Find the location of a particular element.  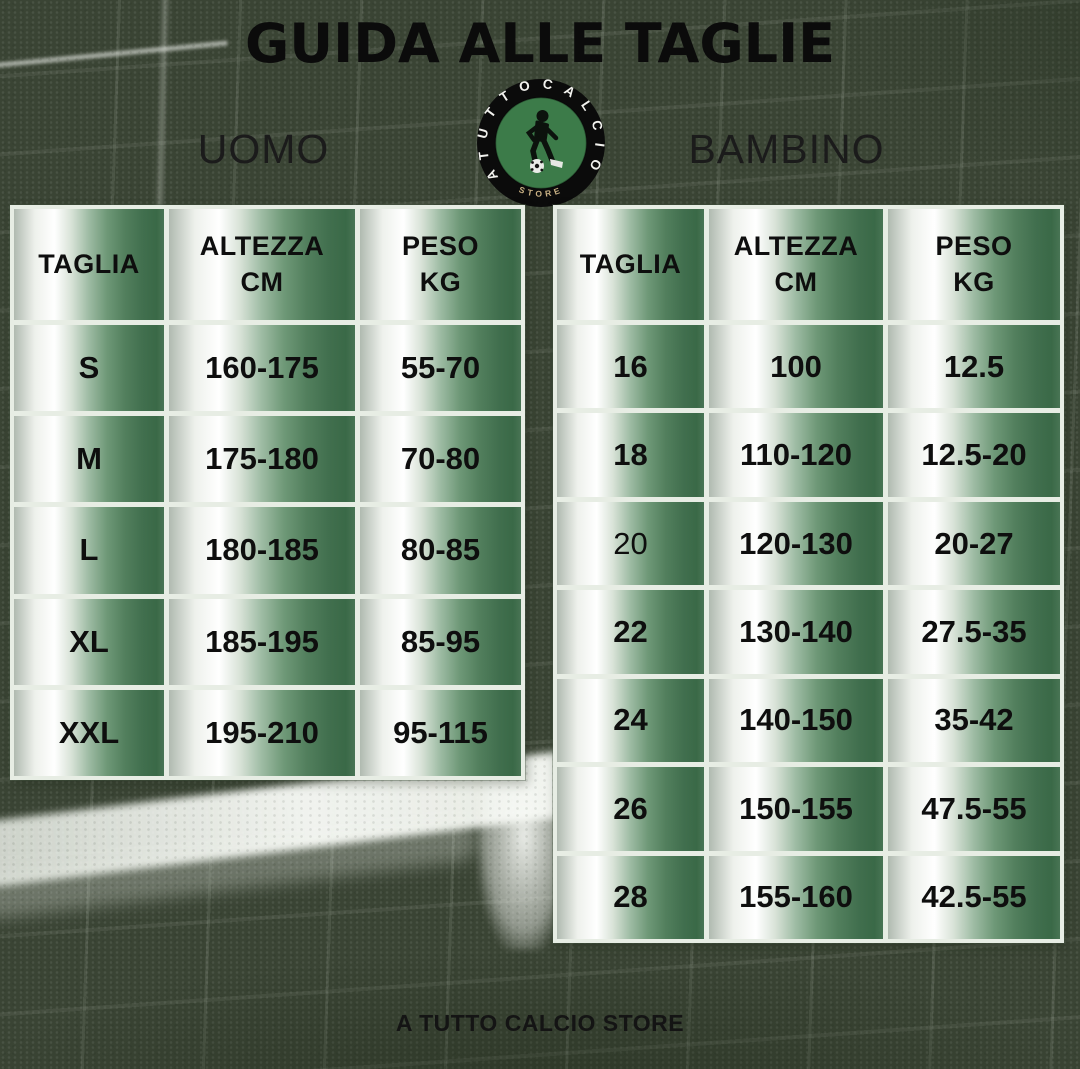

uomo-section-label: UOMO is located at coordinates (263, 149).